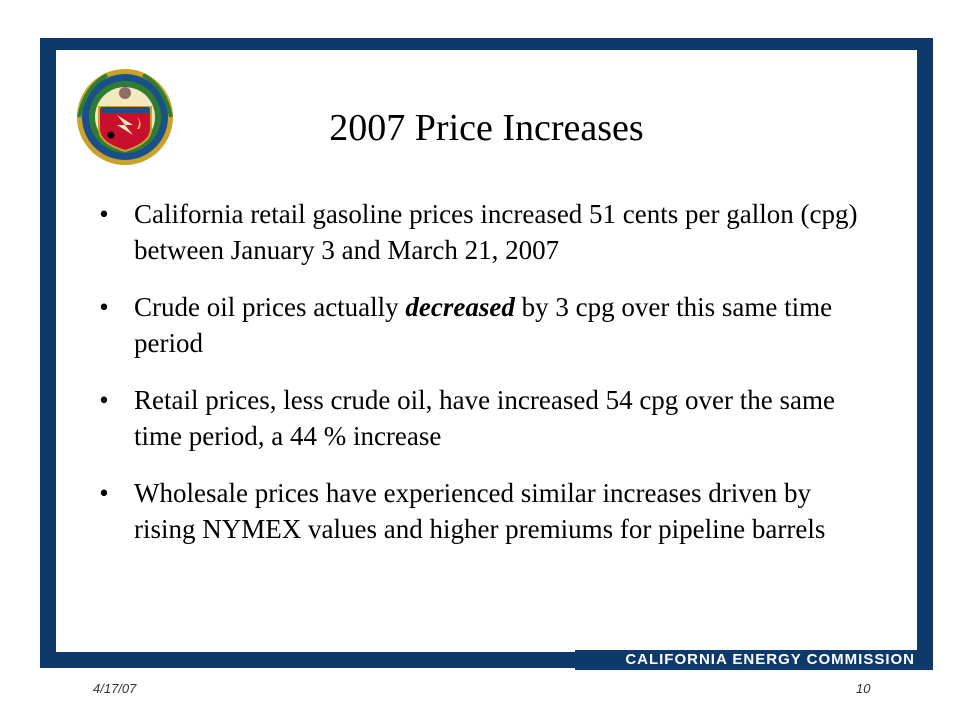 This screenshot has height=720, width=960. What do you see at coordinates (460, 307) in the screenshot?
I see `bullet-emphasis: decreased` at bounding box center [460, 307].